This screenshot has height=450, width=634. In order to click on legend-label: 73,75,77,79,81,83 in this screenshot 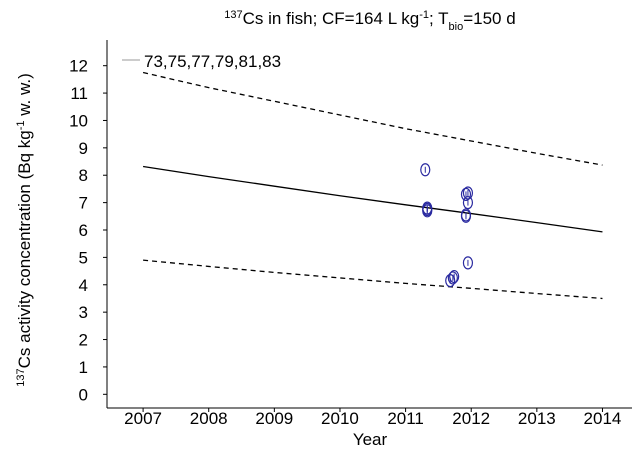, I will do `click(212, 61)`.